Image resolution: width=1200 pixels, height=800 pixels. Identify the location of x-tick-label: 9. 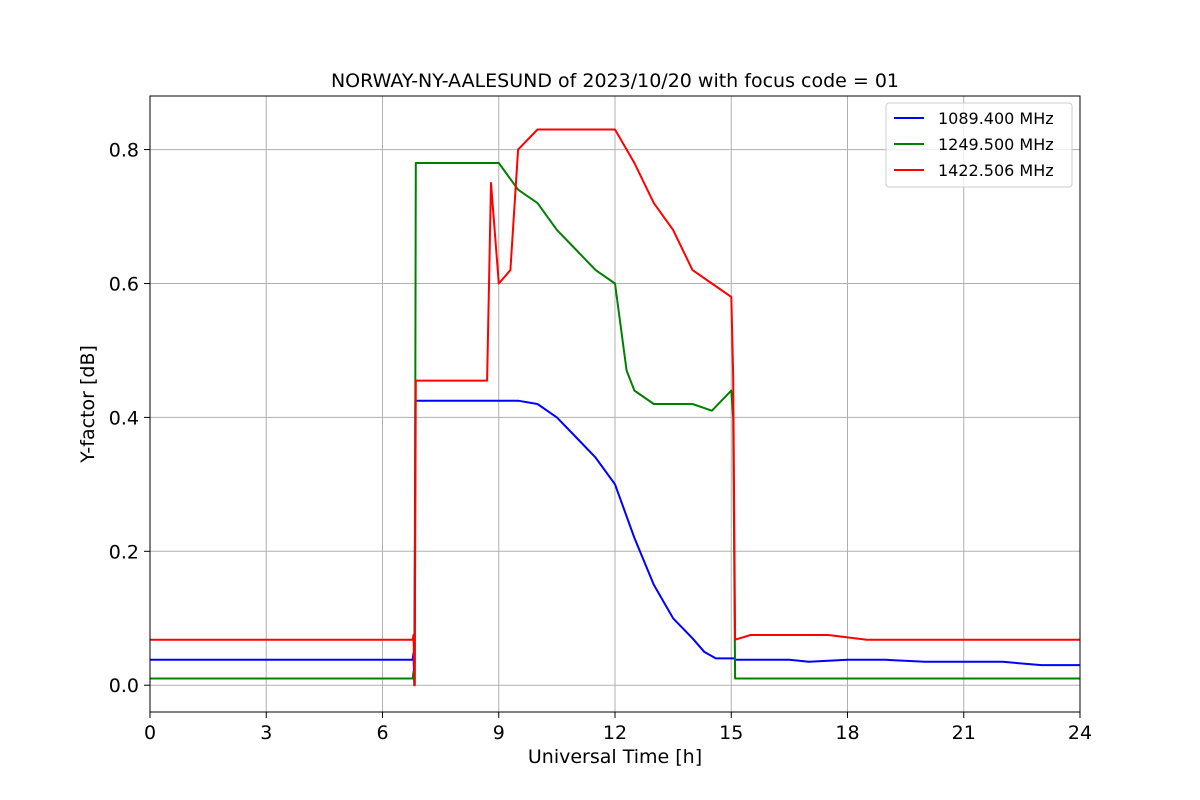
(499, 733).